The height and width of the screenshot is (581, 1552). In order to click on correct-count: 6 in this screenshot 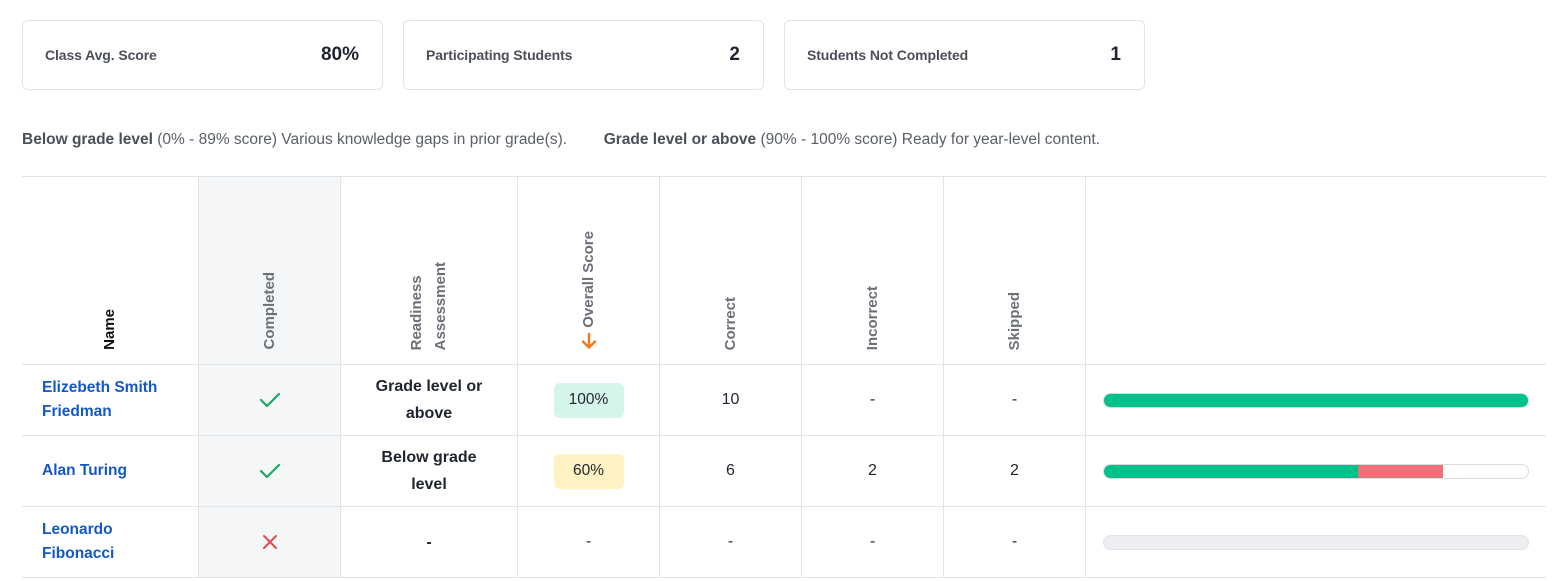, I will do `click(730, 470)`.